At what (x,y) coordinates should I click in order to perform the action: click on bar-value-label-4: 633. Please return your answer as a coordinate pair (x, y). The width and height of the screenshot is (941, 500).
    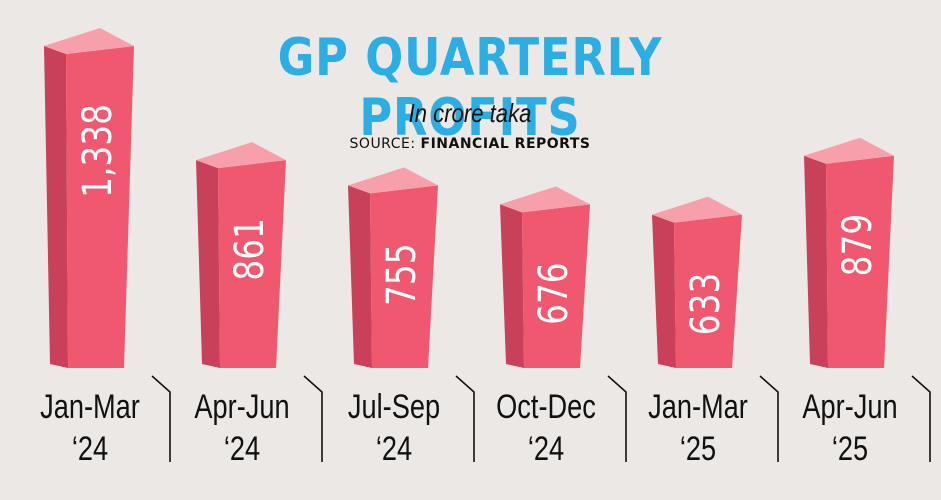
    Looking at the image, I should click on (705, 304).